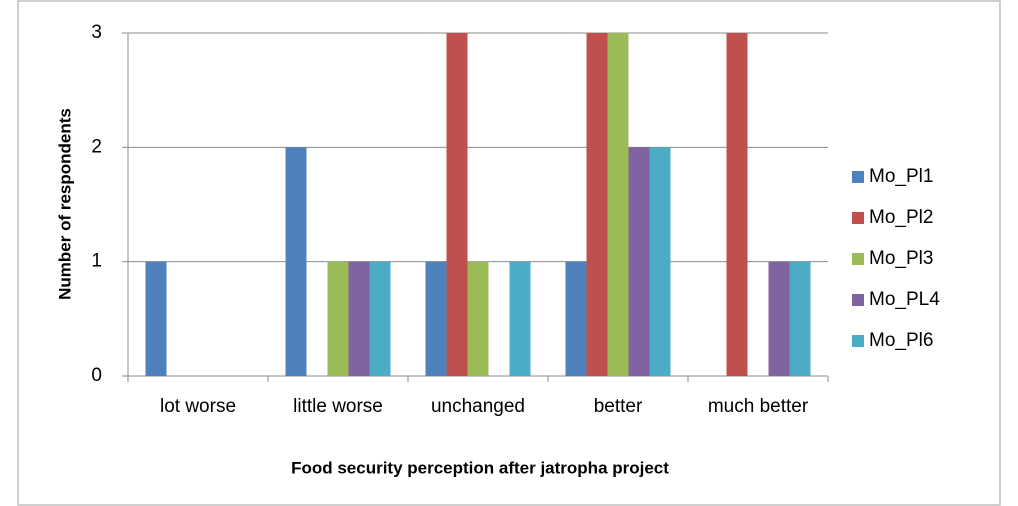 Image resolution: width=1018 pixels, height=506 pixels. Describe the element at coordinates (64, 204) in the screenshot. I see `y-axis-title: Number of respondents` at that location.